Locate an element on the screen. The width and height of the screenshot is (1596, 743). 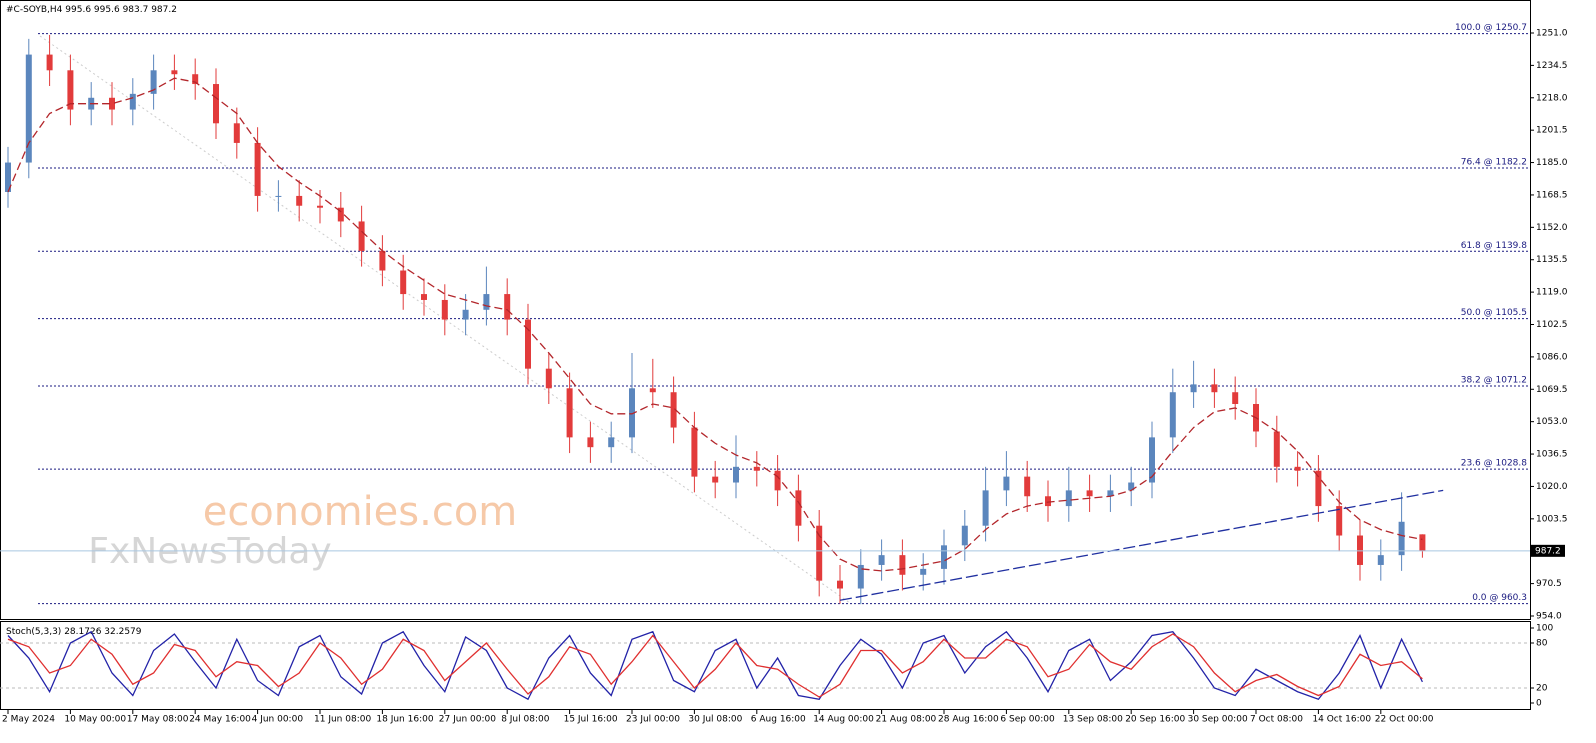
x-tick-label: 2 May 2024 is located at coordinates (28, 720).